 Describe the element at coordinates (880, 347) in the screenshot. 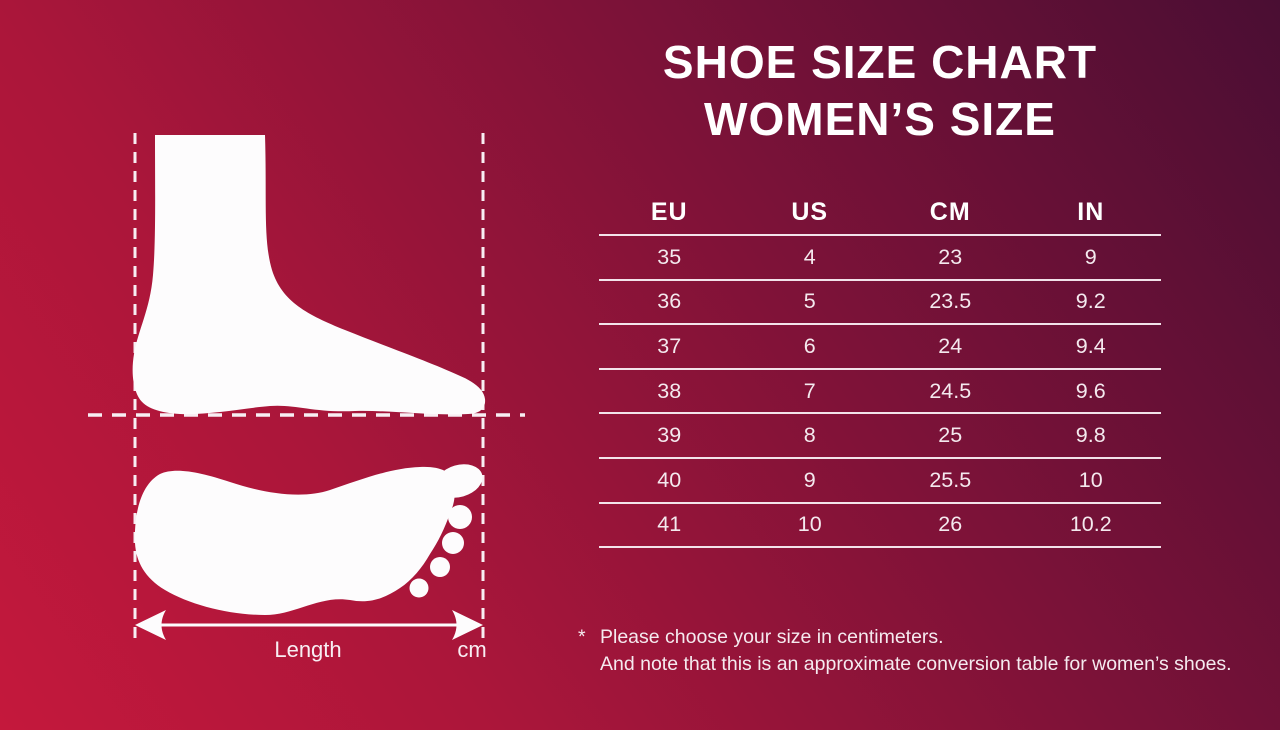

I see `table-row: 37 6 24 9.4` at that location.